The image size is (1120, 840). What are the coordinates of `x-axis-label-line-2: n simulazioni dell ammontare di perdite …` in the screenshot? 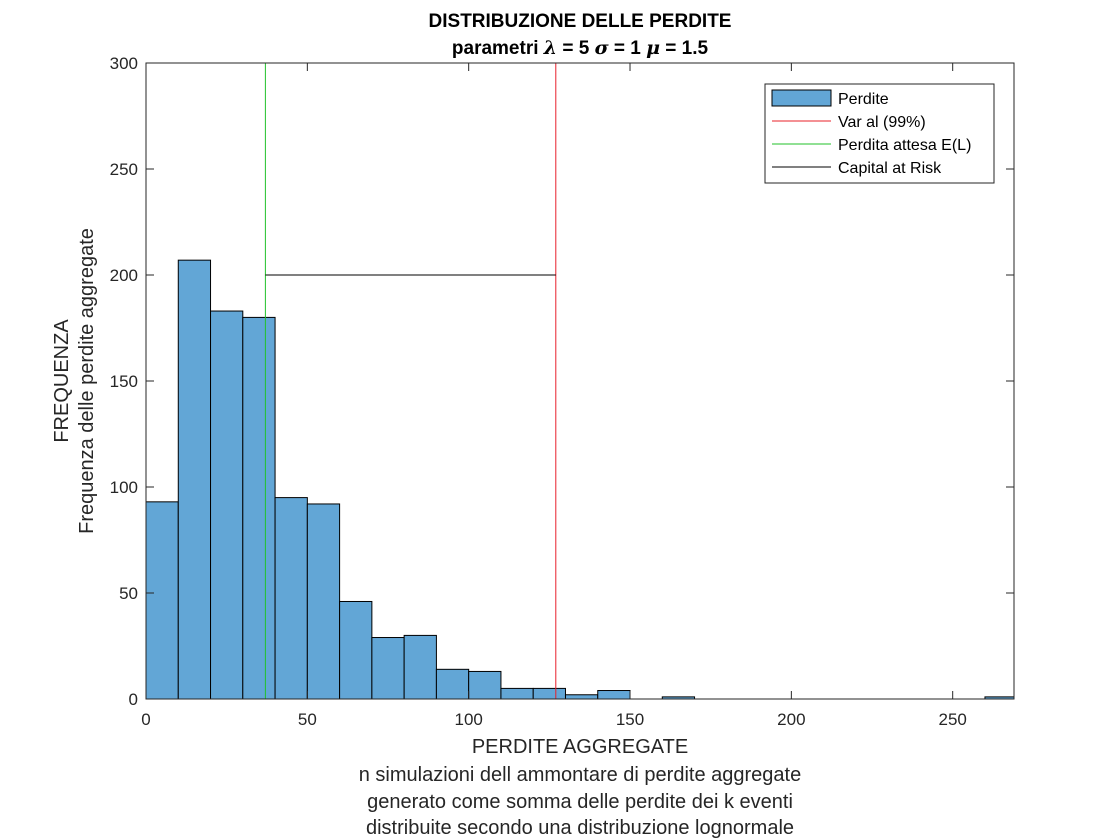 It's located at (580, 775).